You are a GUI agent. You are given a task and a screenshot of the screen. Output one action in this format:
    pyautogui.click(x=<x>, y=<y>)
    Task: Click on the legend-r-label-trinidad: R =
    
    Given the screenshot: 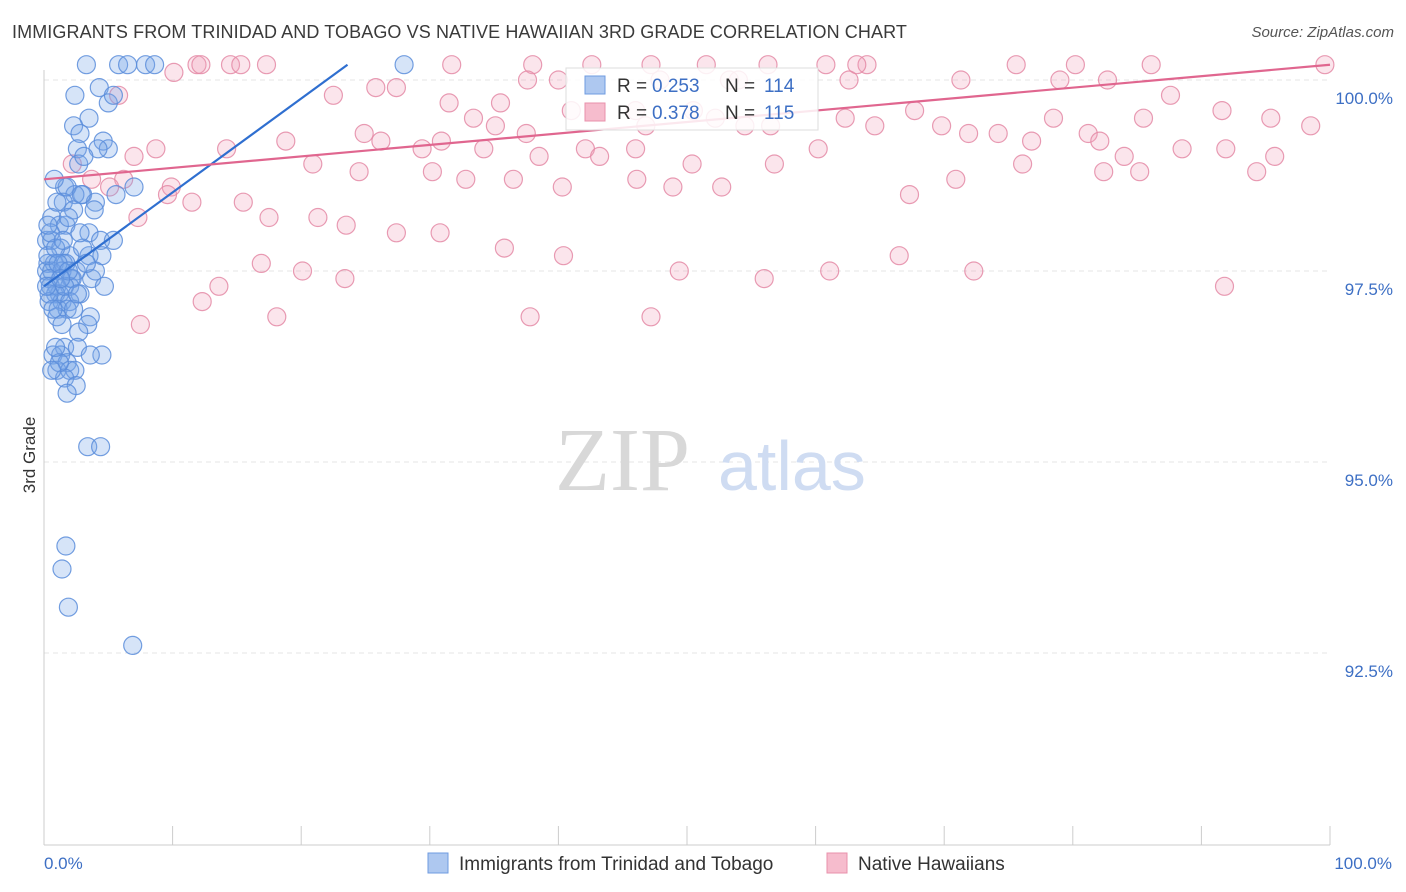 What is the action you would take?
    pyautogui.click(x=632, y=86)
    